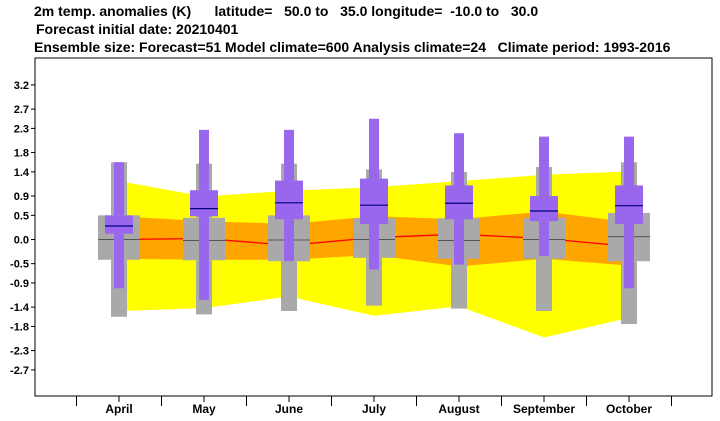  What do you see at coordinates (19, 284) in the screenshot?
I see `y-tick-label: -0.9` at bounding box center [19, 284].